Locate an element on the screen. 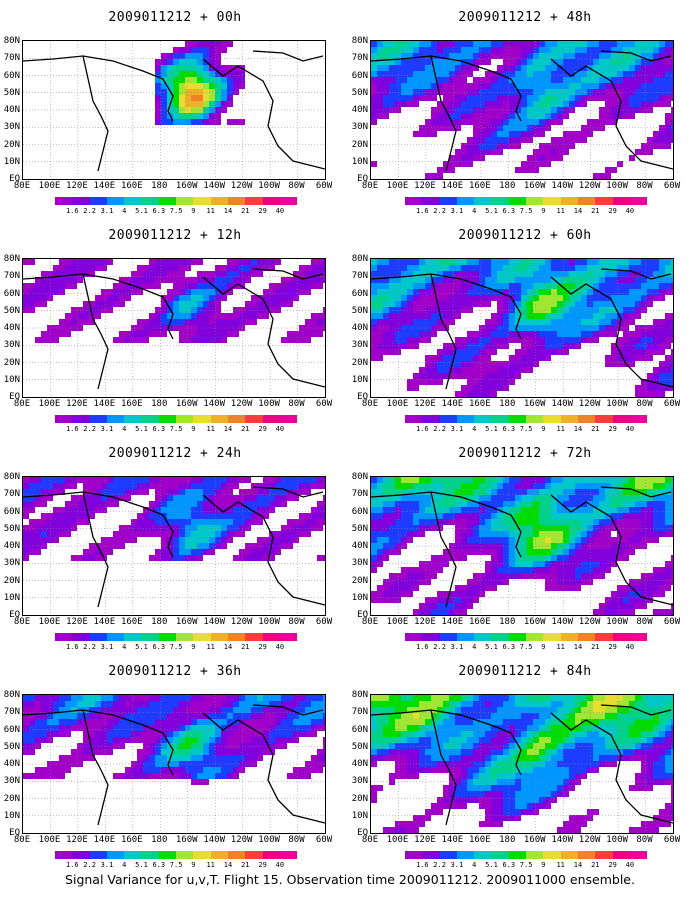 The width and height of the screenshot is (700, 900). colorbar-label: 4 is located at coordinates (124, 647).